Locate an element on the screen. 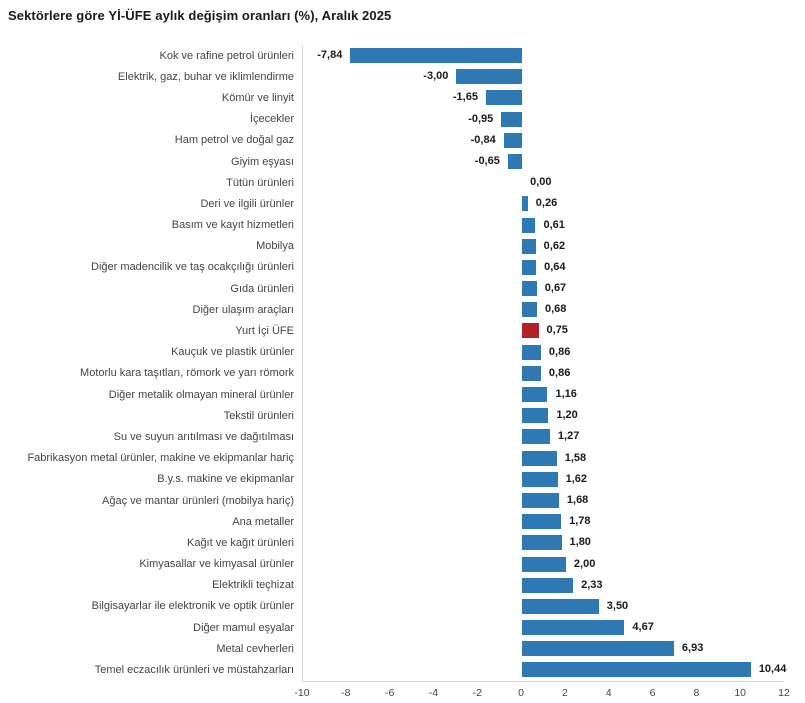 The height and width of the screenshot is (703, 805). value-label: 6,93 is located at coordinates (692, 648).